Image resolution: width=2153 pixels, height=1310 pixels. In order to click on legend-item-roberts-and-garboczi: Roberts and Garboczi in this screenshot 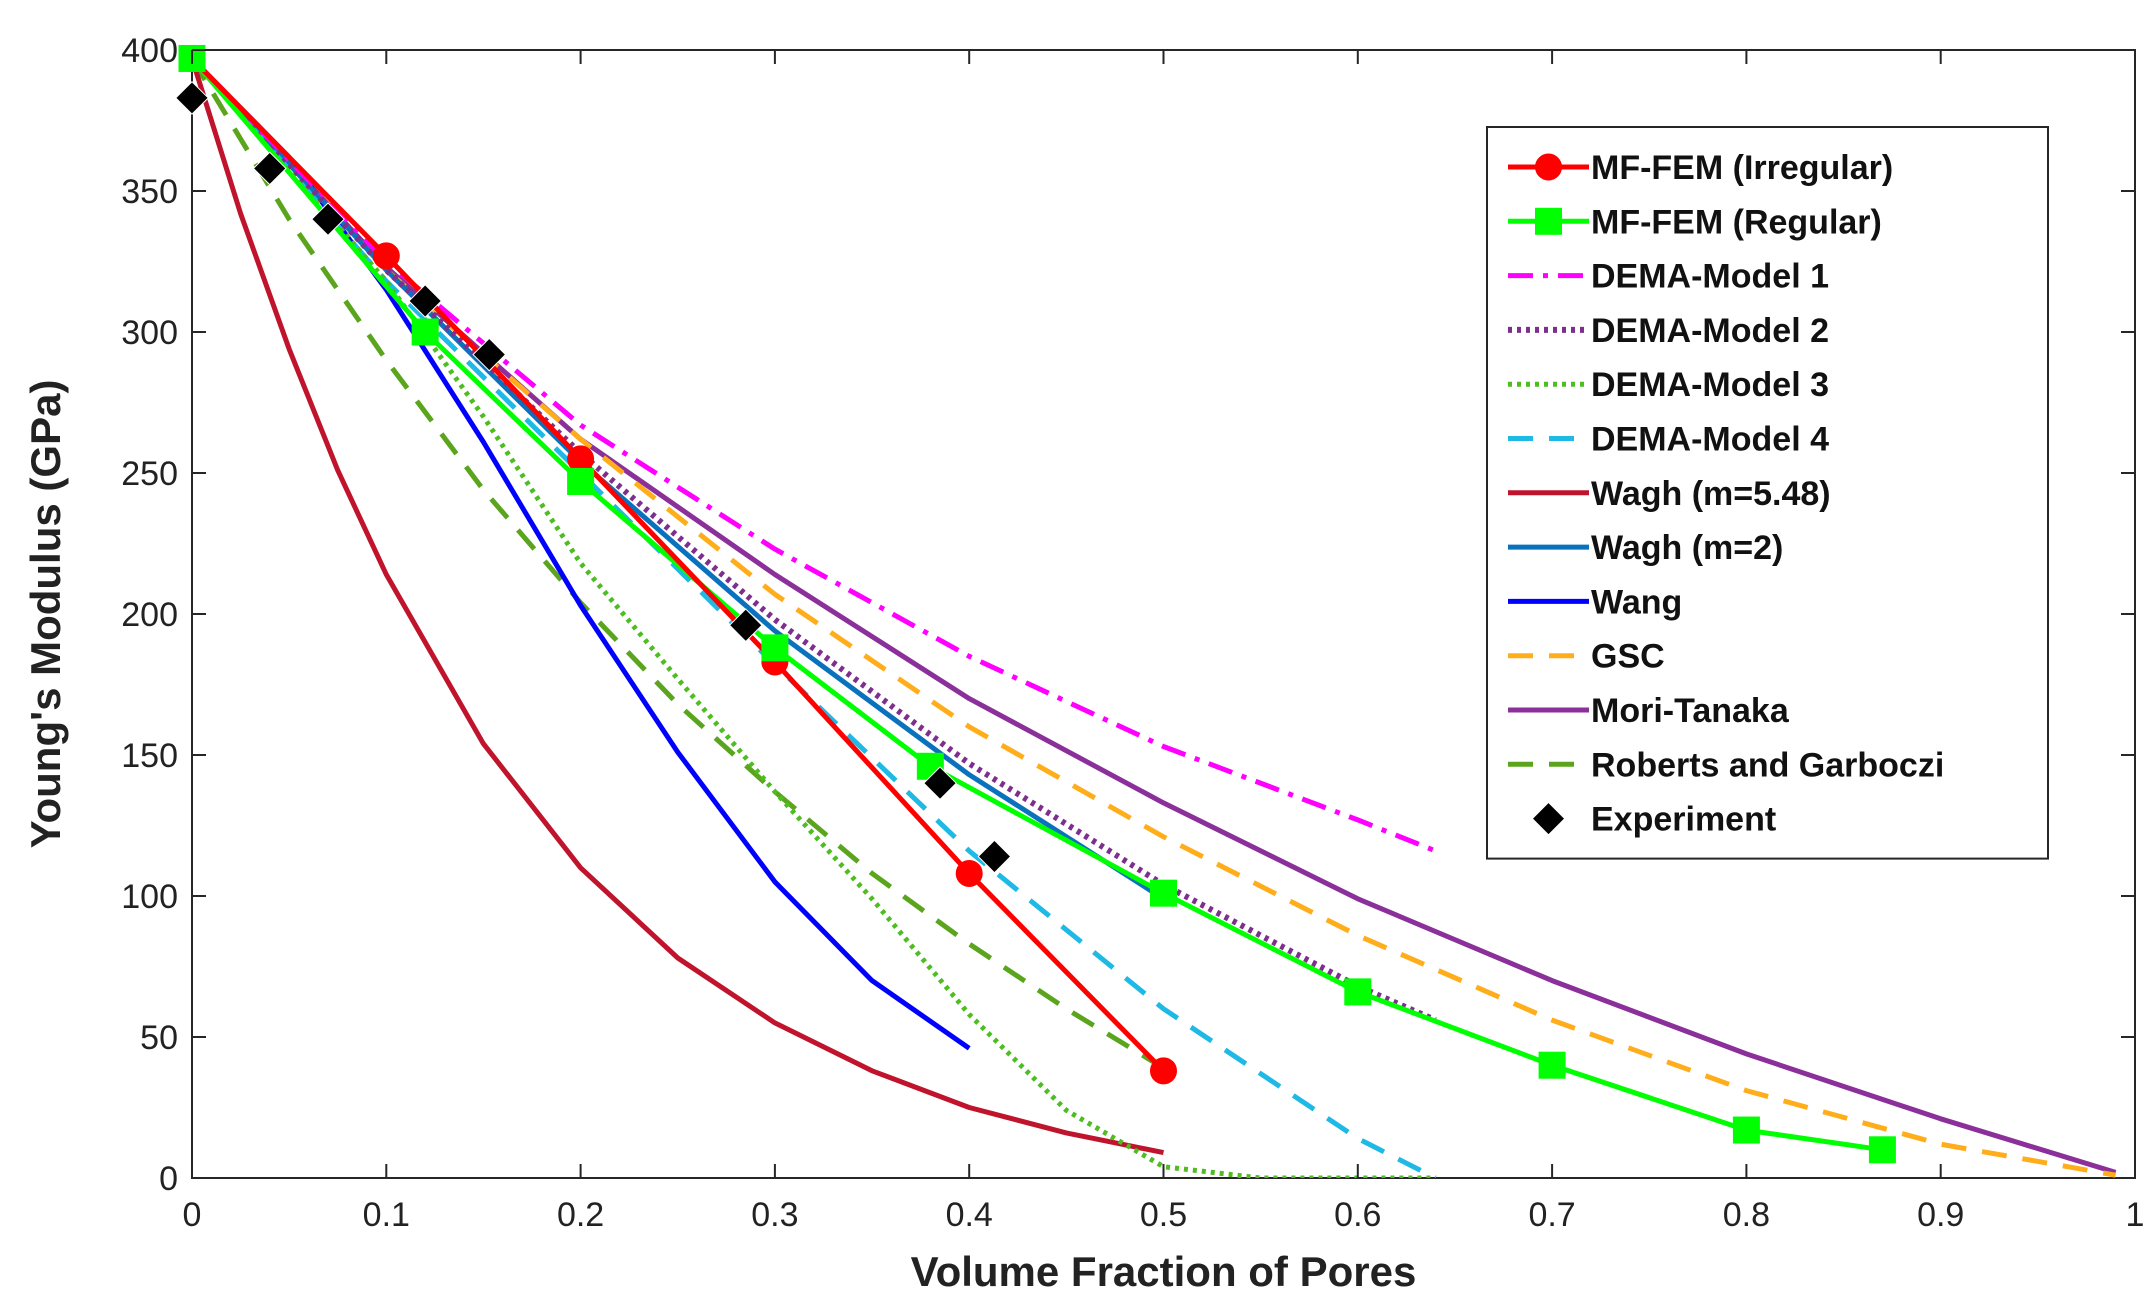, I will do `click(1726, 765)`.